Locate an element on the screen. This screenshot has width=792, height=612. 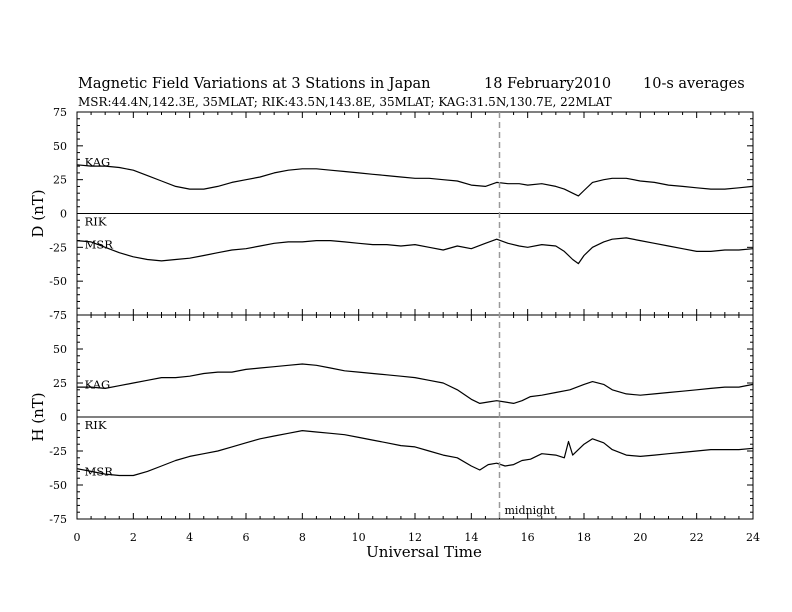
x-tick-label: 12 is located at coordinates (415, 537).